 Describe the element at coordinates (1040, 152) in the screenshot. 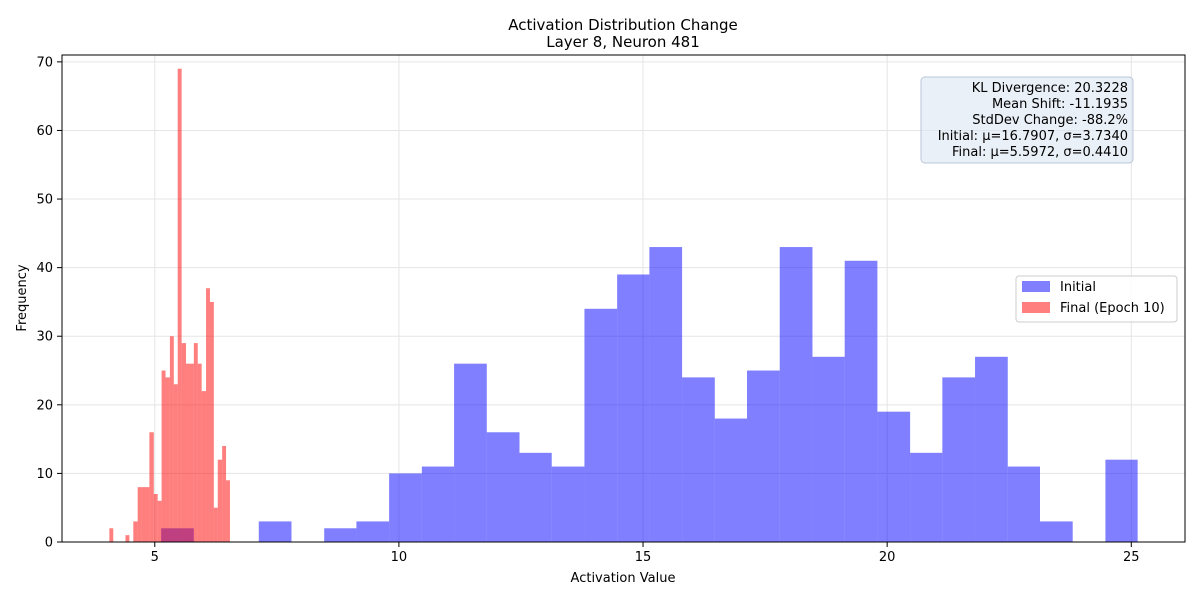

I see `stats-line-final: Final: μ=5.5972, σ=0.4410` at that location.